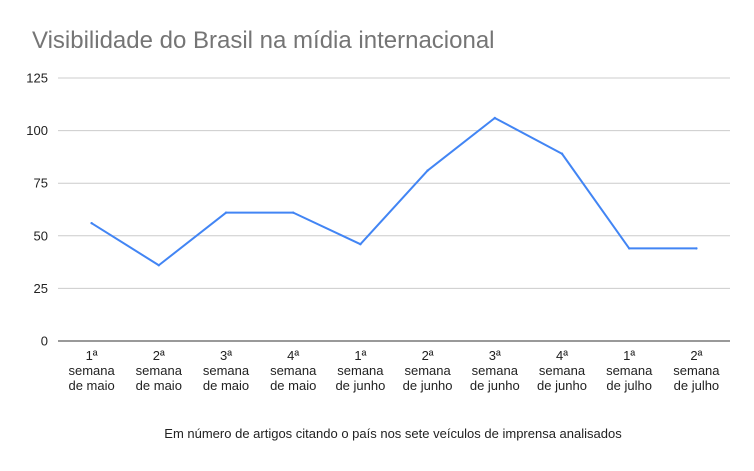 The height and width of the screenshot is (471, 754). I want to click on x-tick-label: 1ª semana de junho, so click(360, 370).